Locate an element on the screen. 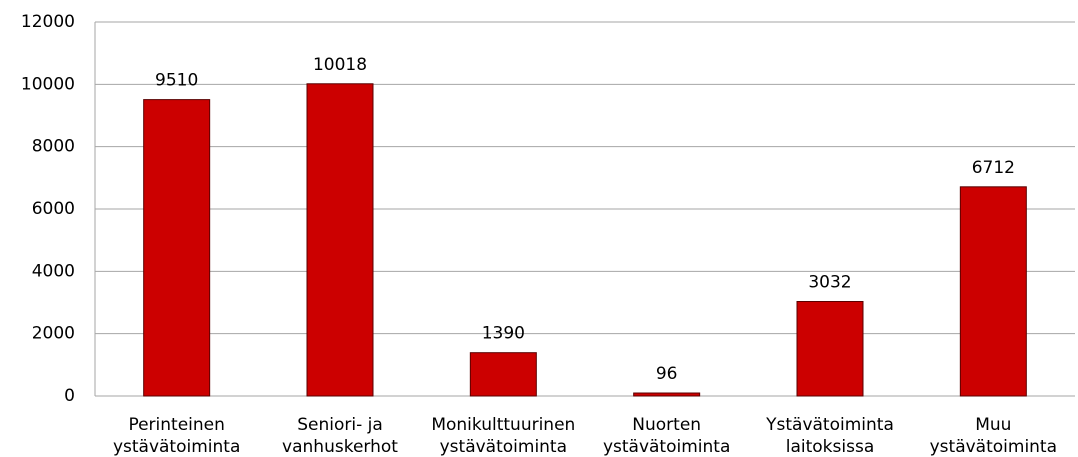 The width and height of the screenshot is (1078, 457). data-label: 9510 is located at coordinates (176, 81).